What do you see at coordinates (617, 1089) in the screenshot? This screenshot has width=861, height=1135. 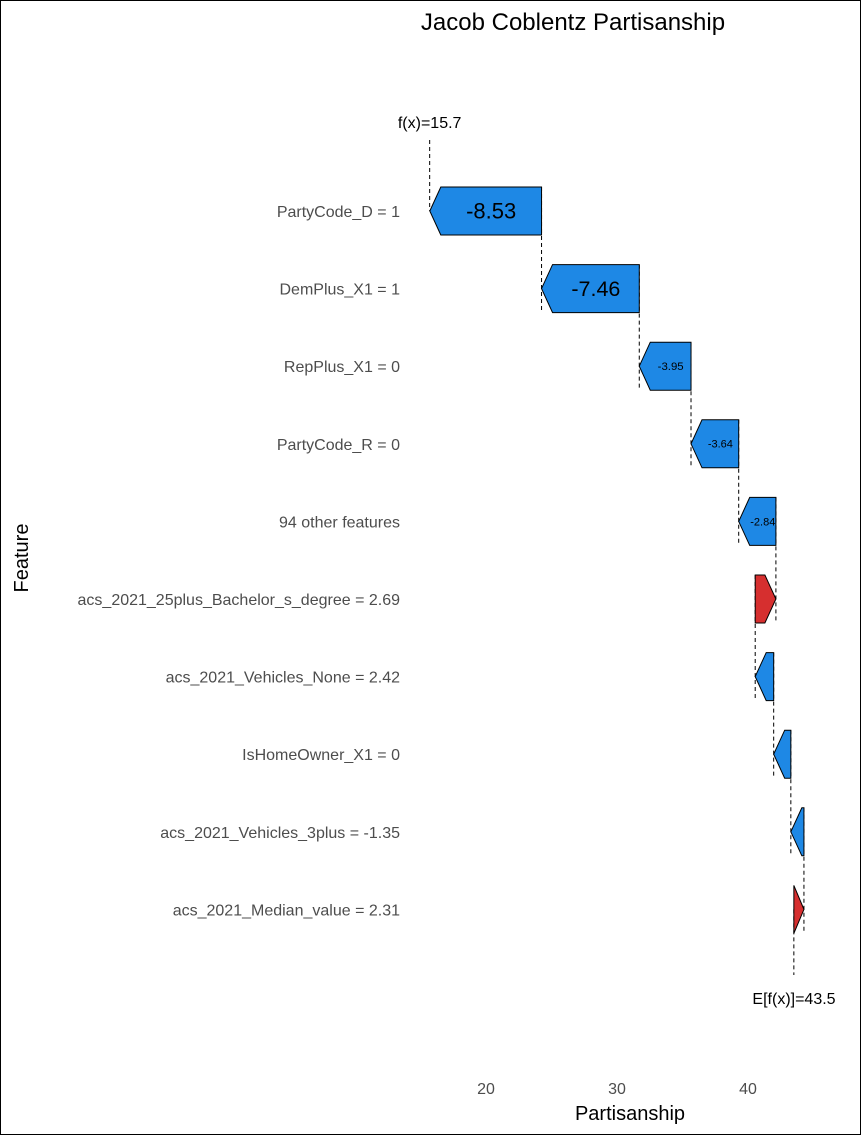 I see `x-tick-label: 30` at bounding box center [617, 1089].